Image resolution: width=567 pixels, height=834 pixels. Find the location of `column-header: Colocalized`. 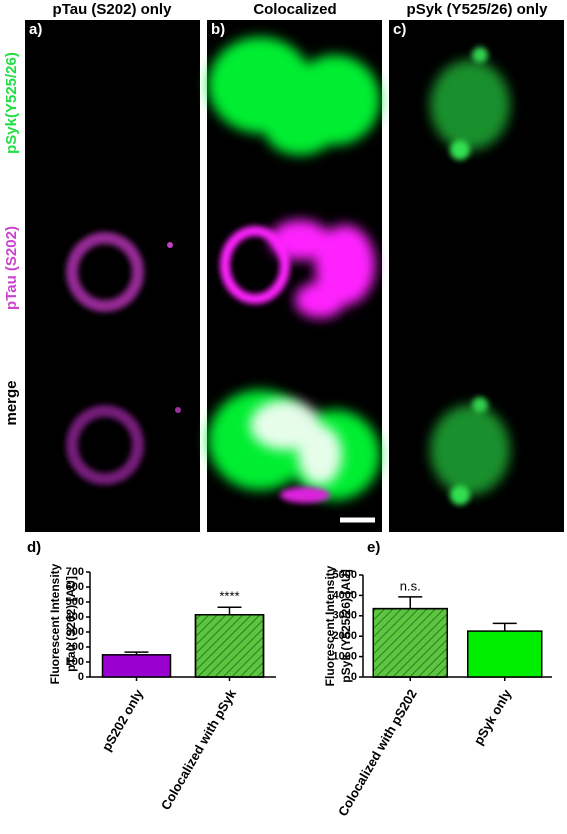

column-header: Colocalized is located at coordinates (294, 9).